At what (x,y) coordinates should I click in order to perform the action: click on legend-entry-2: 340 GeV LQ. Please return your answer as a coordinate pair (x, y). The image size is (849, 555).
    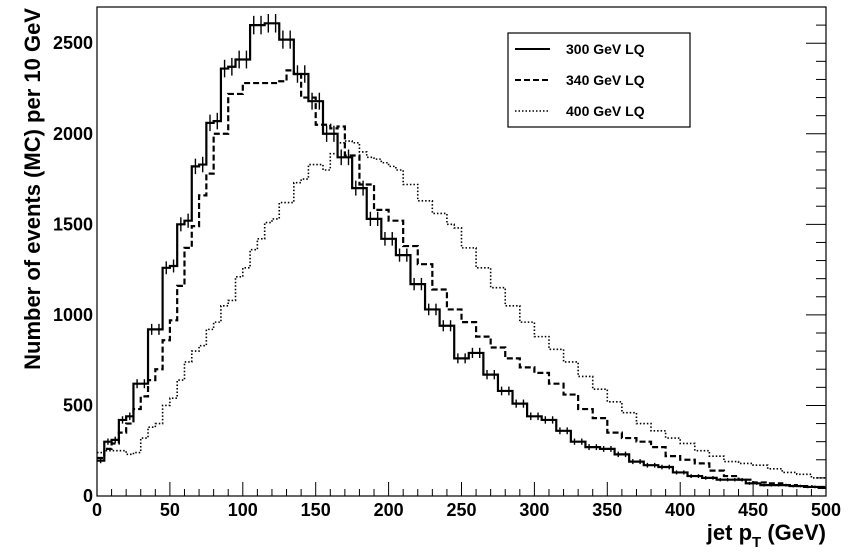
    Looking at the image, I should click on (580, 80).